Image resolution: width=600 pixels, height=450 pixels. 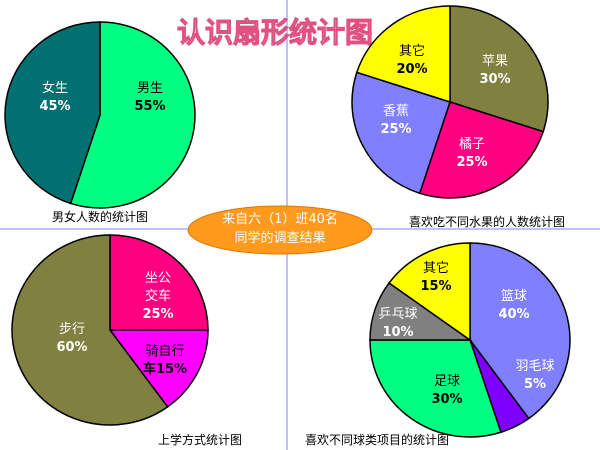 I want to click on slice-name: 坐公, so click(x=158, y=278).